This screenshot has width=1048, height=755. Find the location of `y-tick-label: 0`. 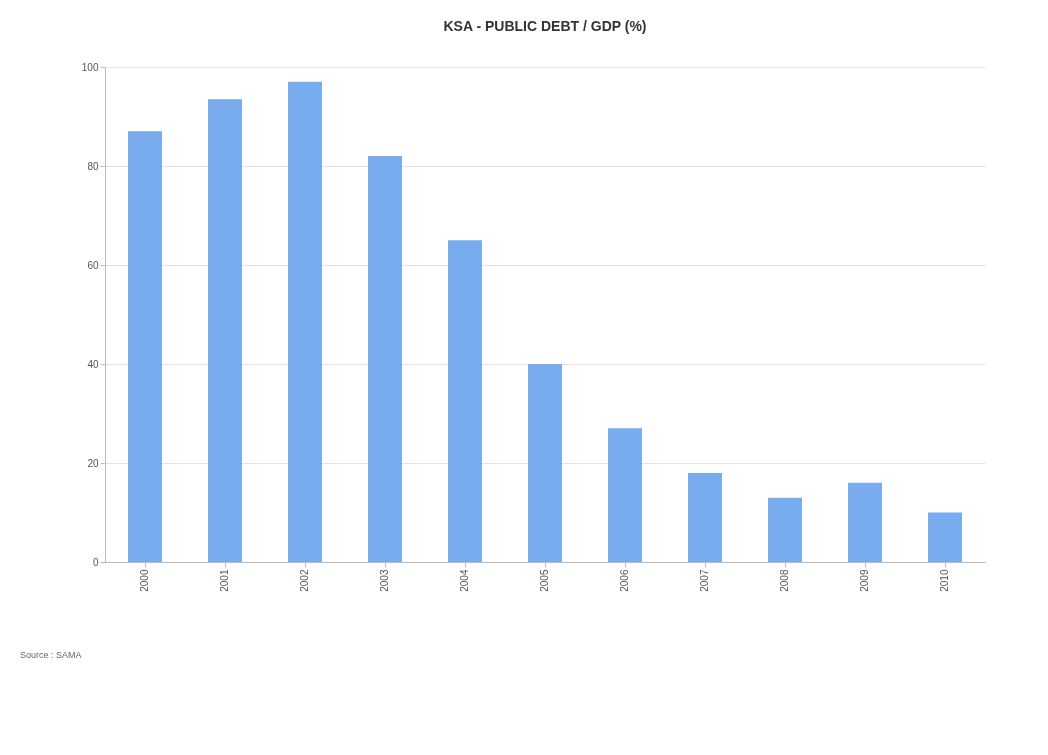

y-tick-label: 0 is located at coordinates (95, 562).